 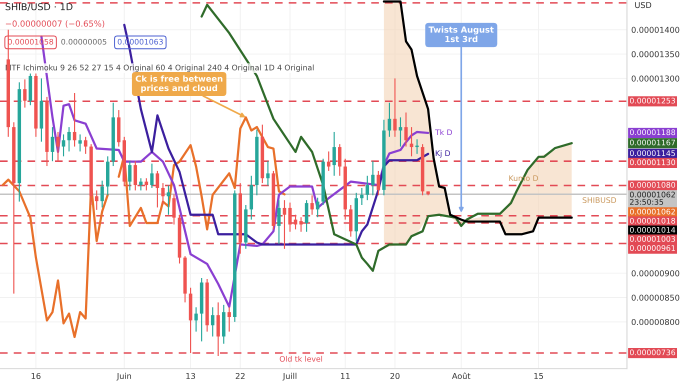 What do you see at coordinates (179, 84) in the screenshot?
I see `annotation: Ck is free between prices and cloud` at bounding box center [179, 84].